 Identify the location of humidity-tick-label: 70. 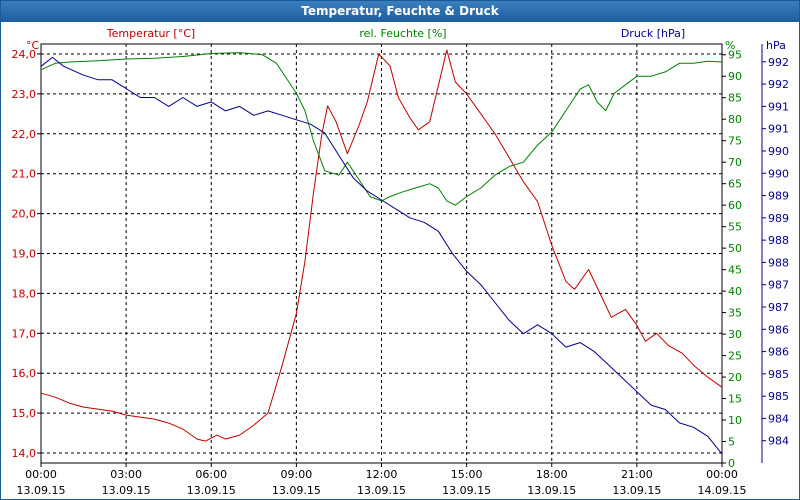
(735, 162).